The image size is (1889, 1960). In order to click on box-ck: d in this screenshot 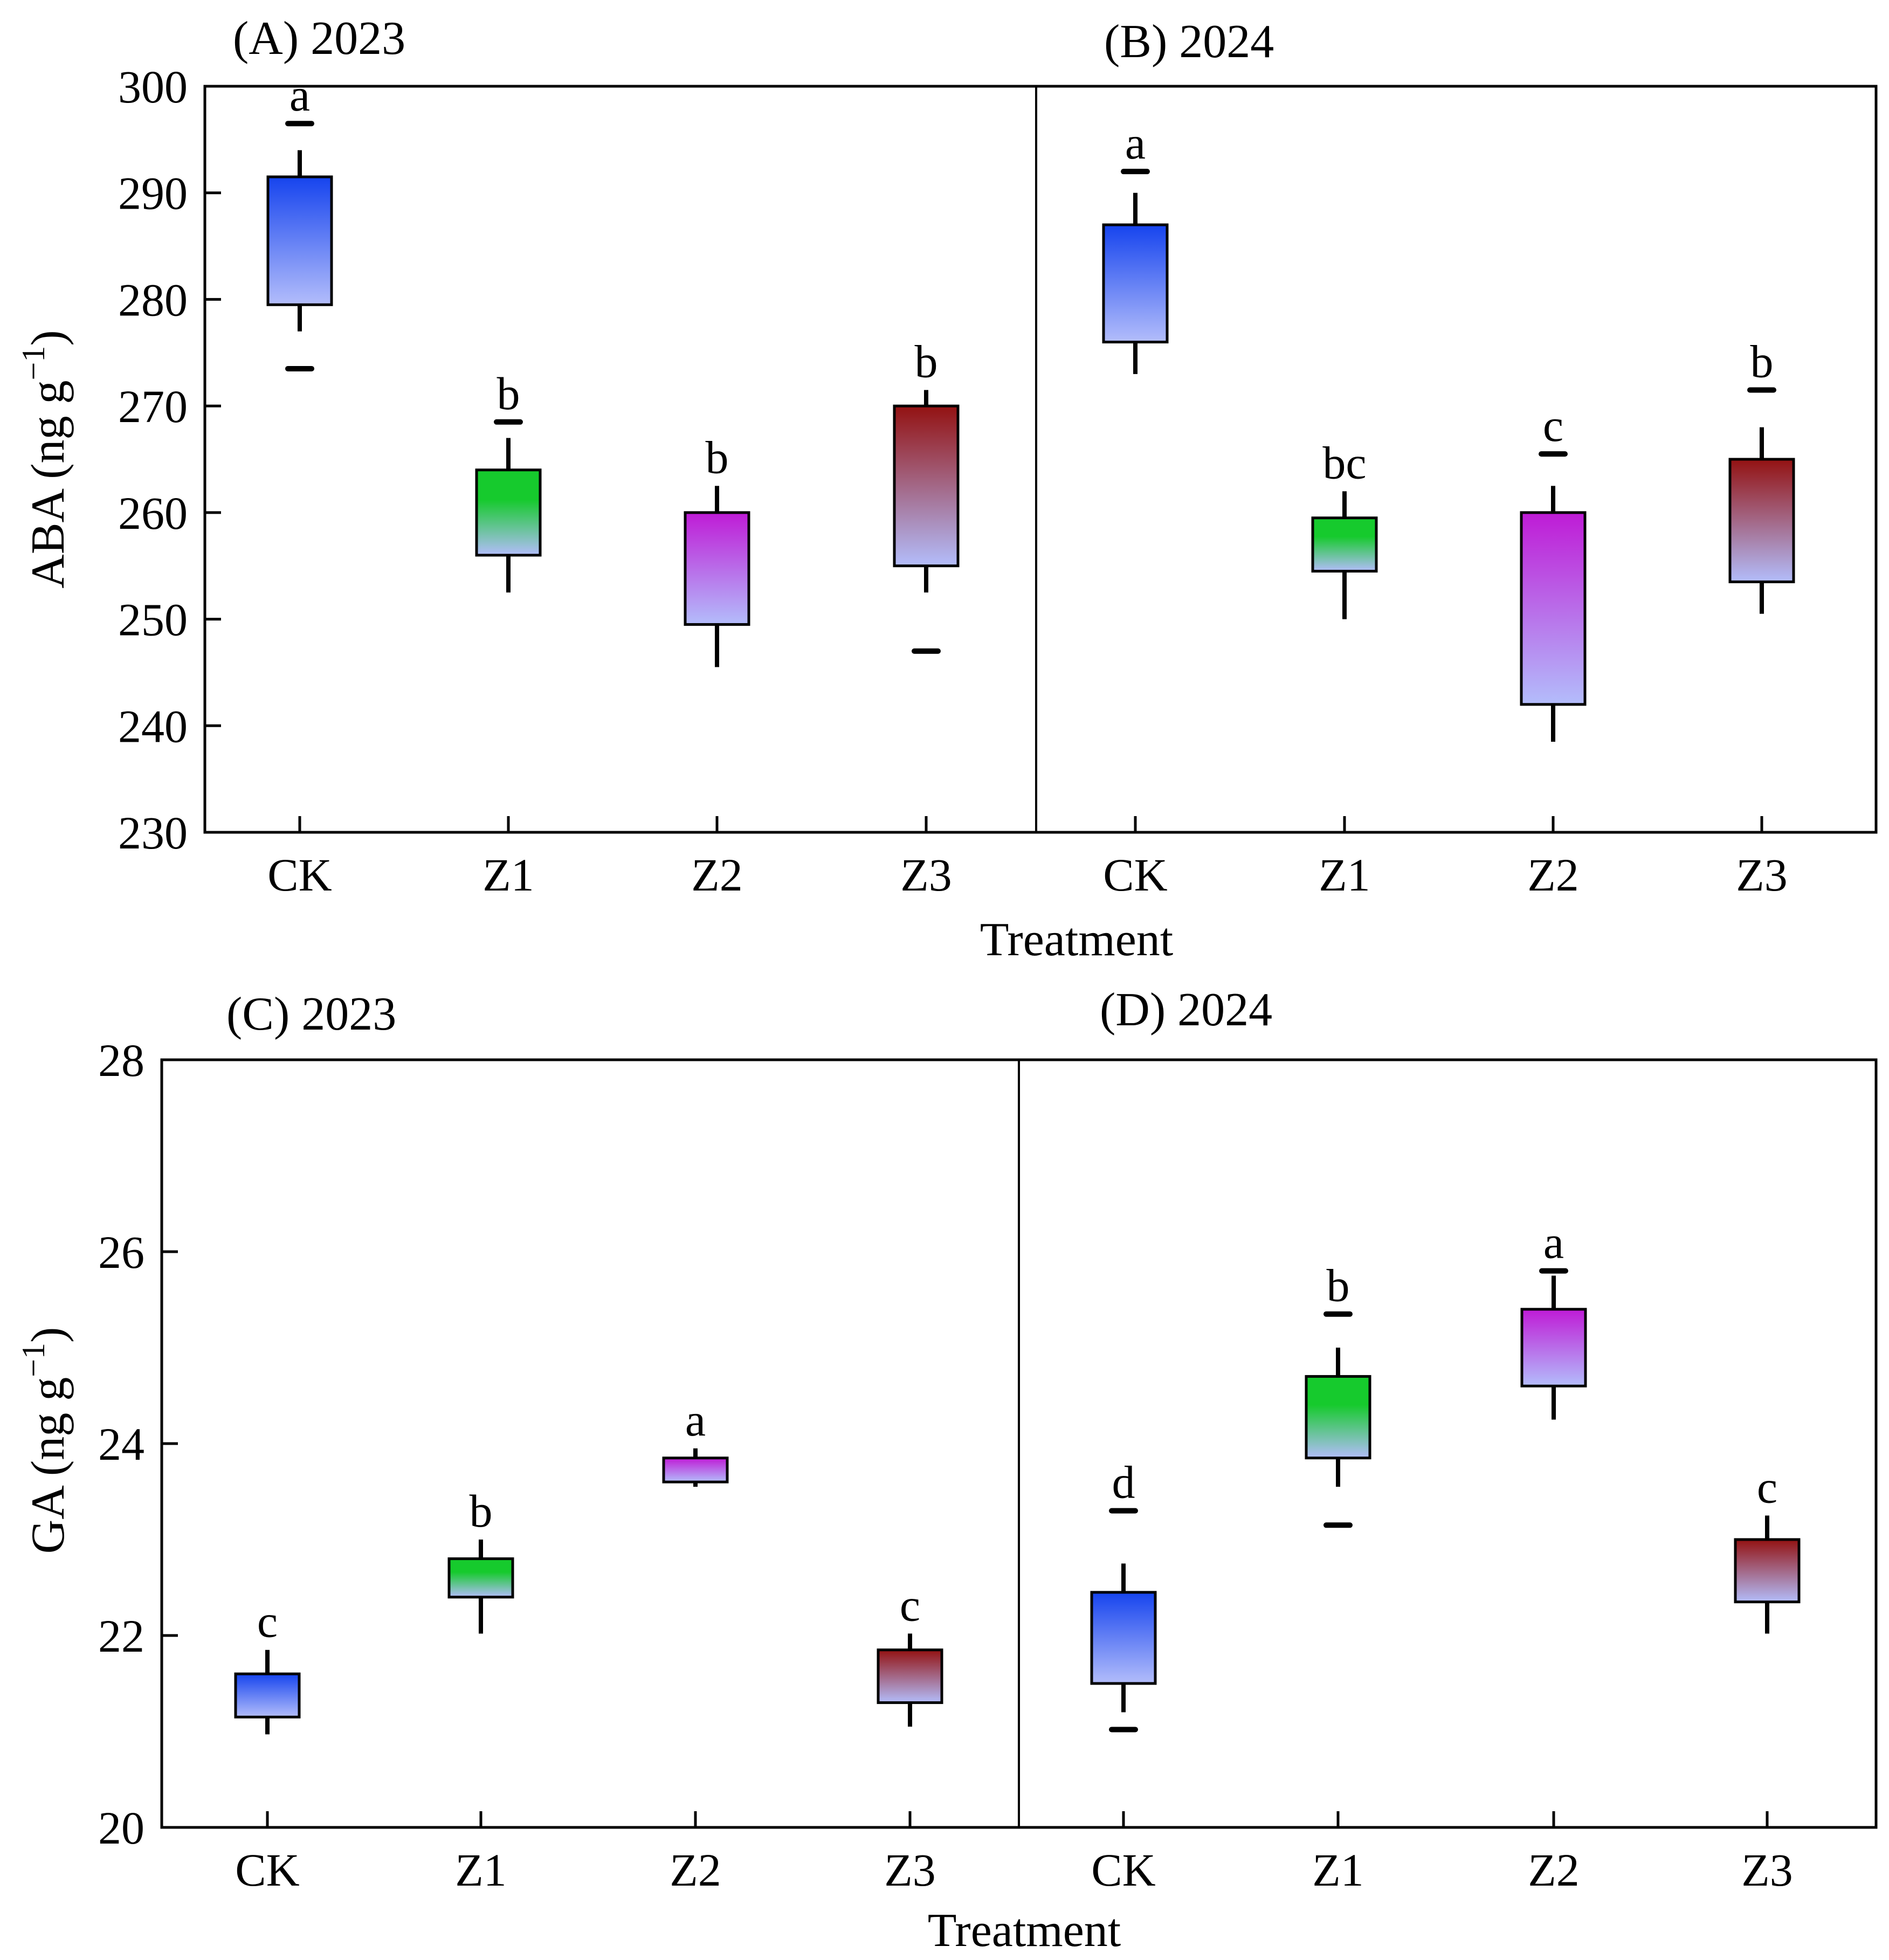, I will do `click(1123, 1595)`.